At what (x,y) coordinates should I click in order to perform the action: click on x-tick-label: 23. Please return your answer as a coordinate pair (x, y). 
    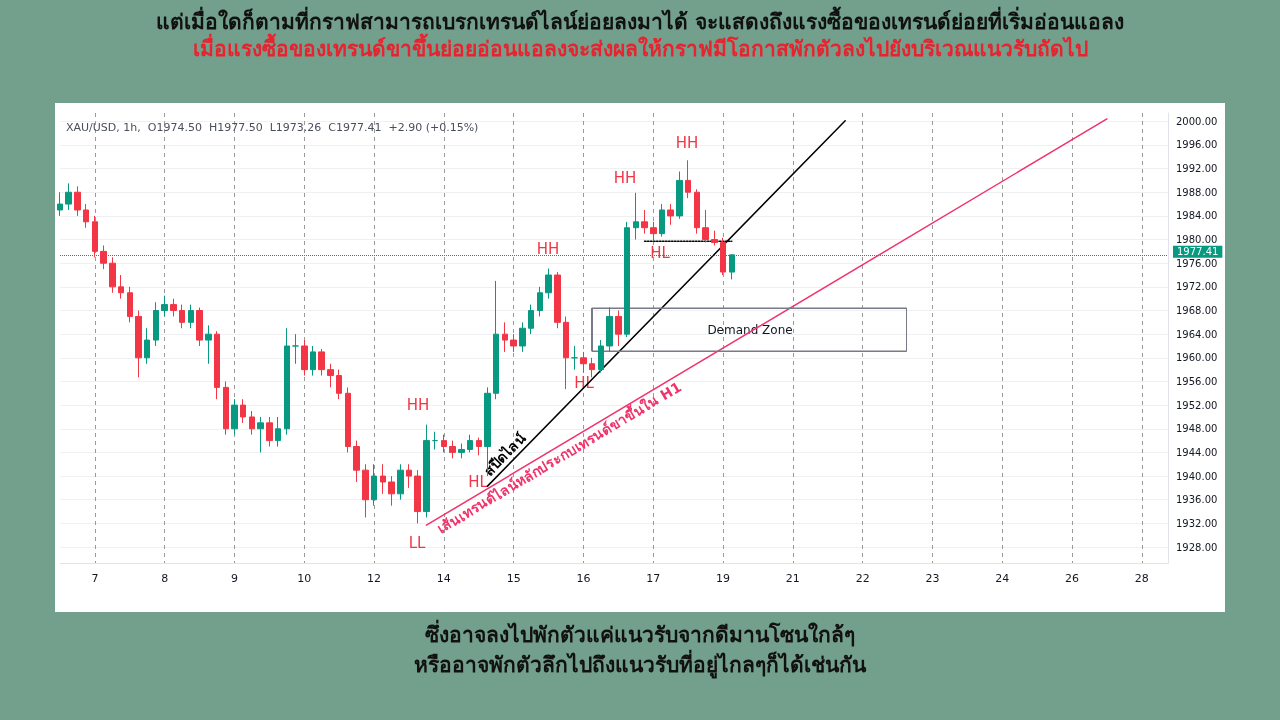
    Looking at the image, I should click on (932, 578).